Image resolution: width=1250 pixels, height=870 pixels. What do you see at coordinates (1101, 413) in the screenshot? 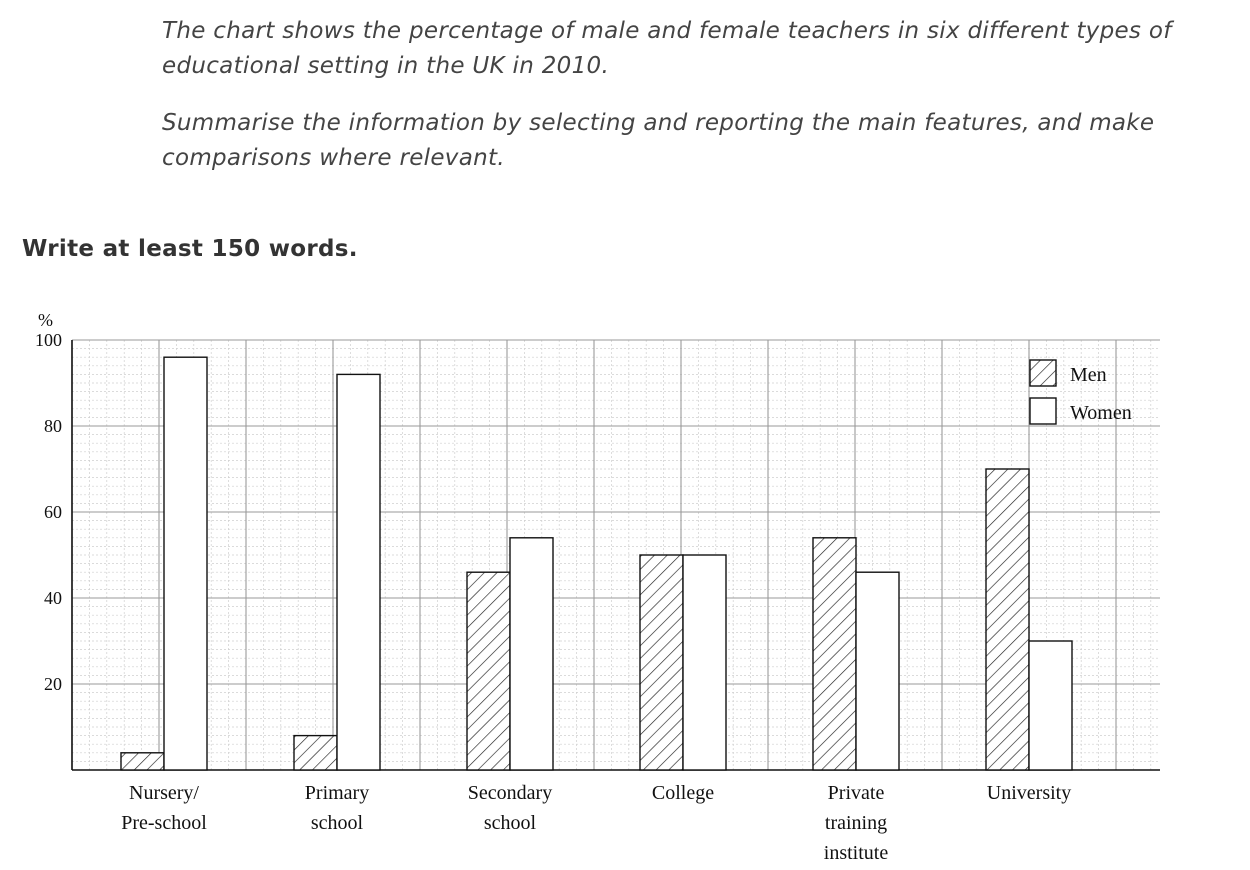
I see `legend-label-women: Women` at bounding box center [1101, 413].